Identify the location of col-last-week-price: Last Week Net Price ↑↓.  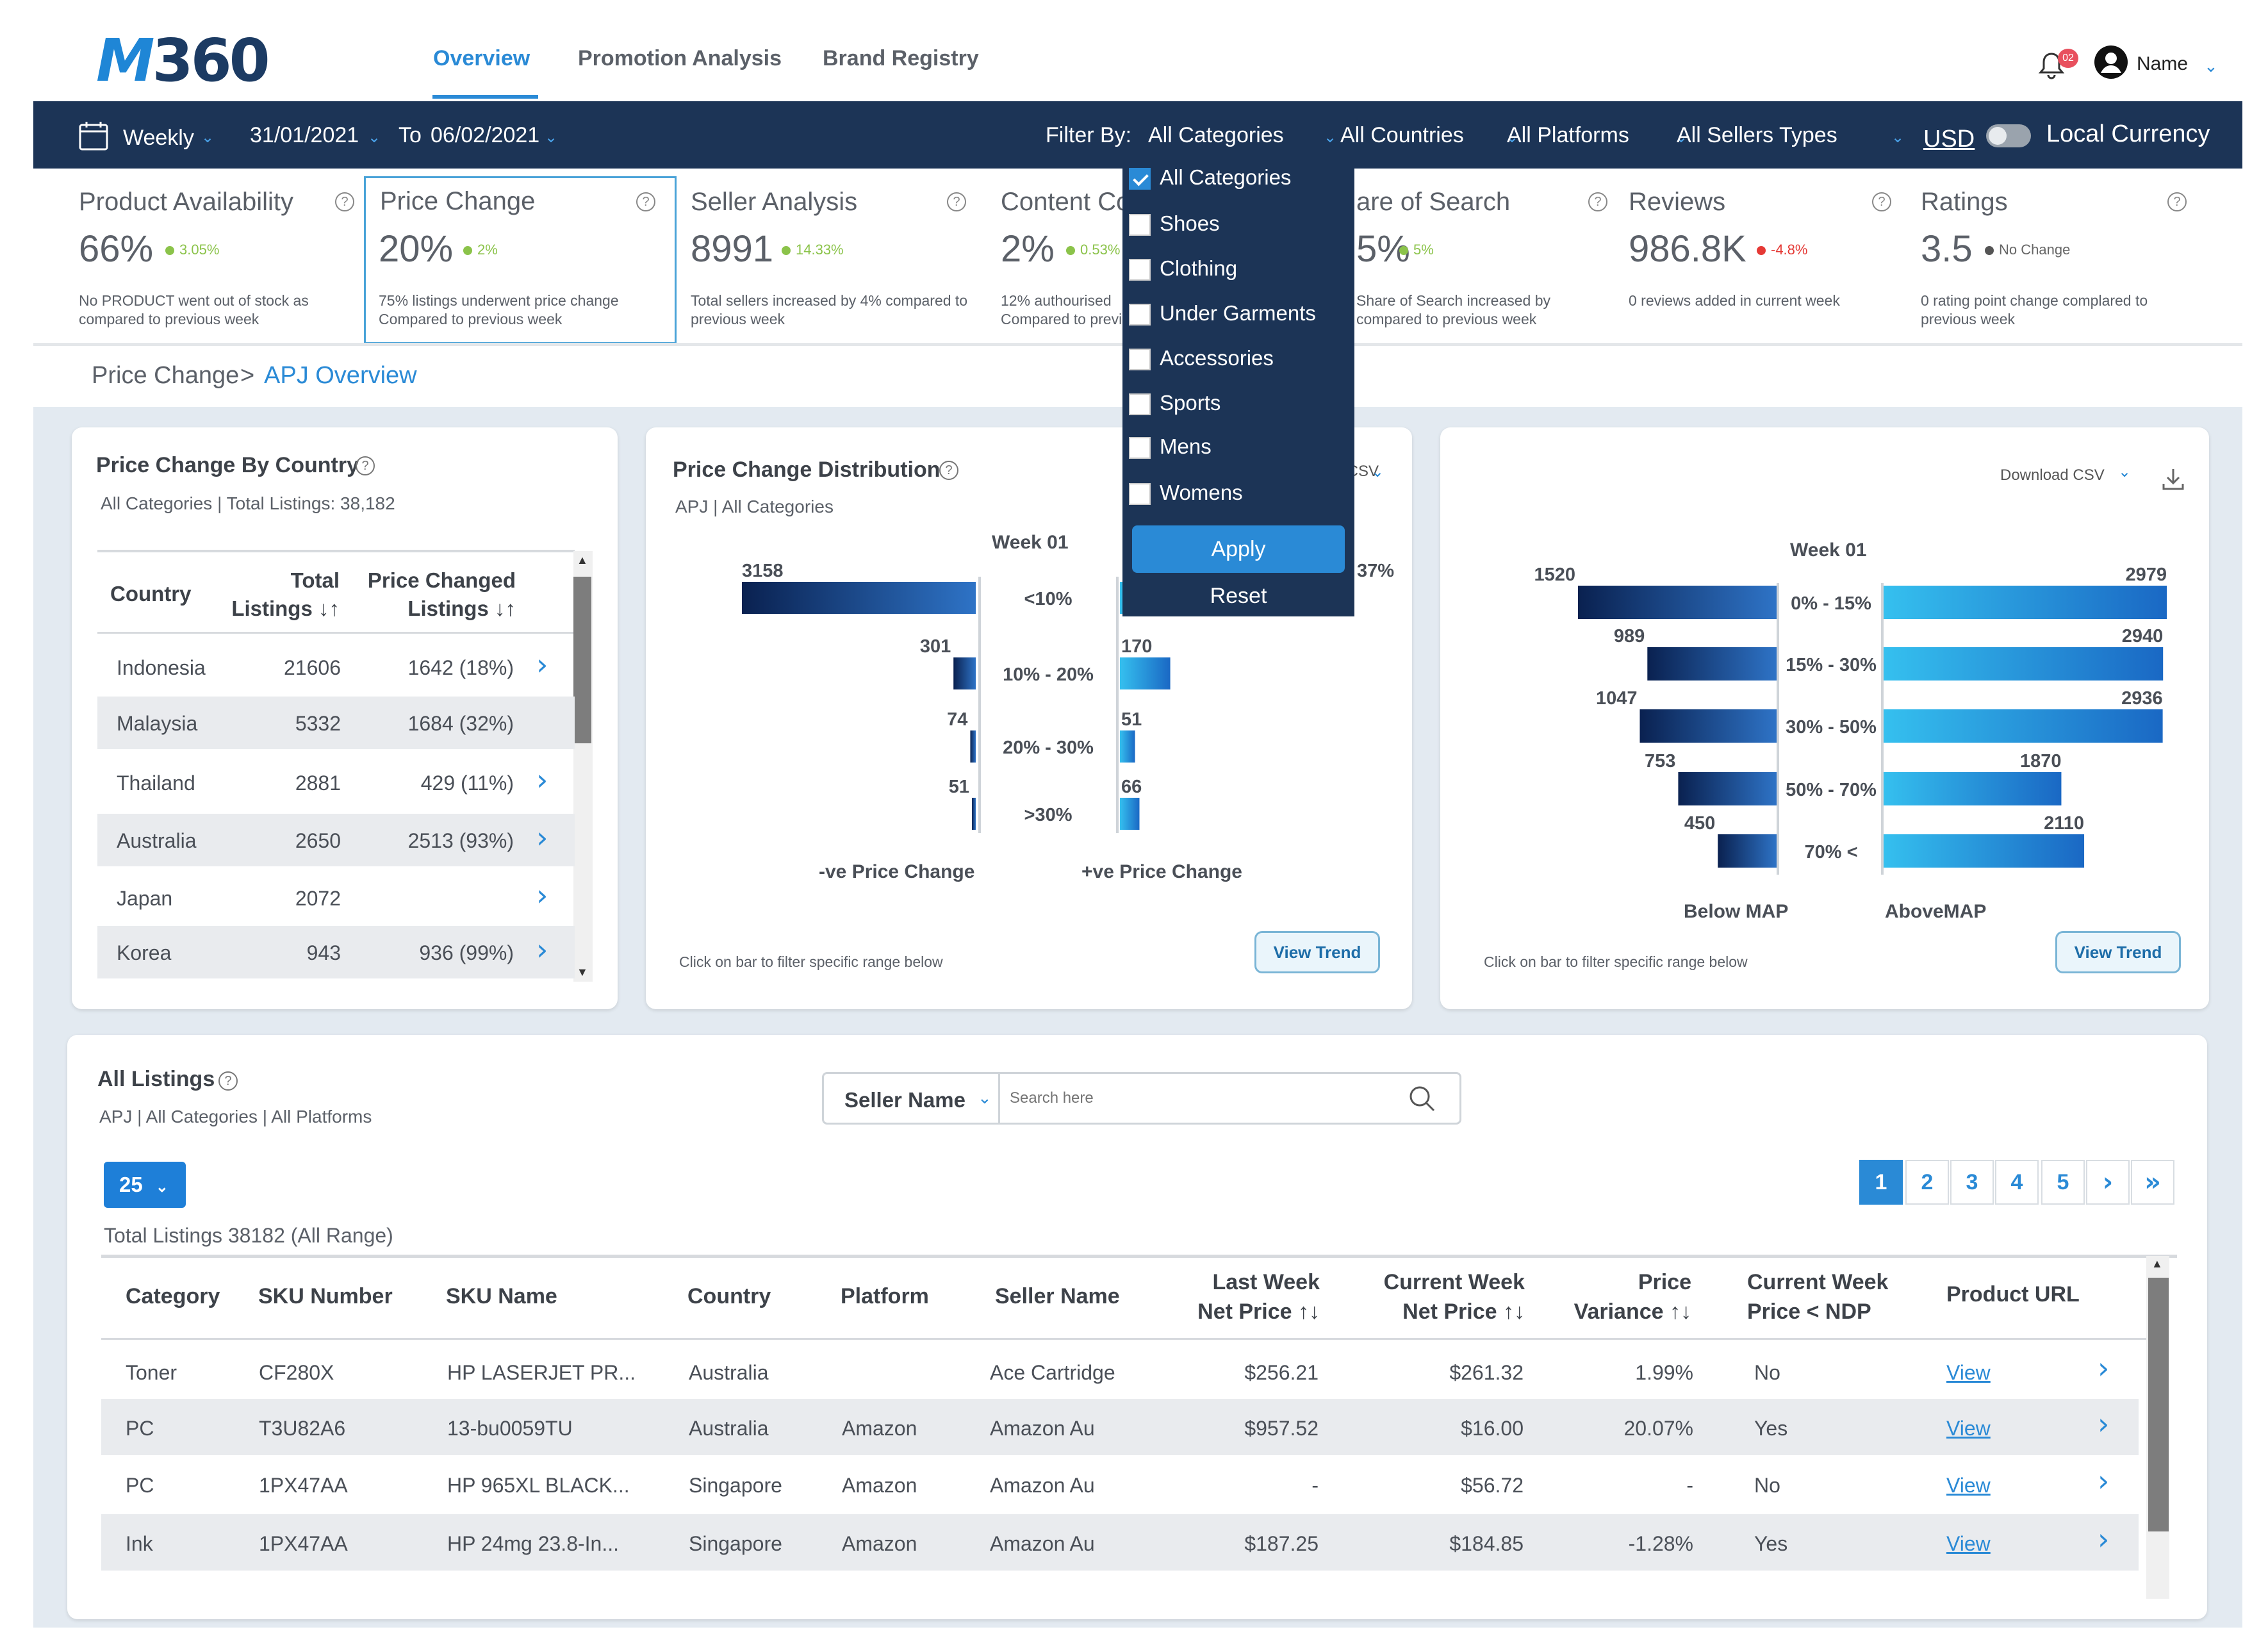
(1258, 1297).